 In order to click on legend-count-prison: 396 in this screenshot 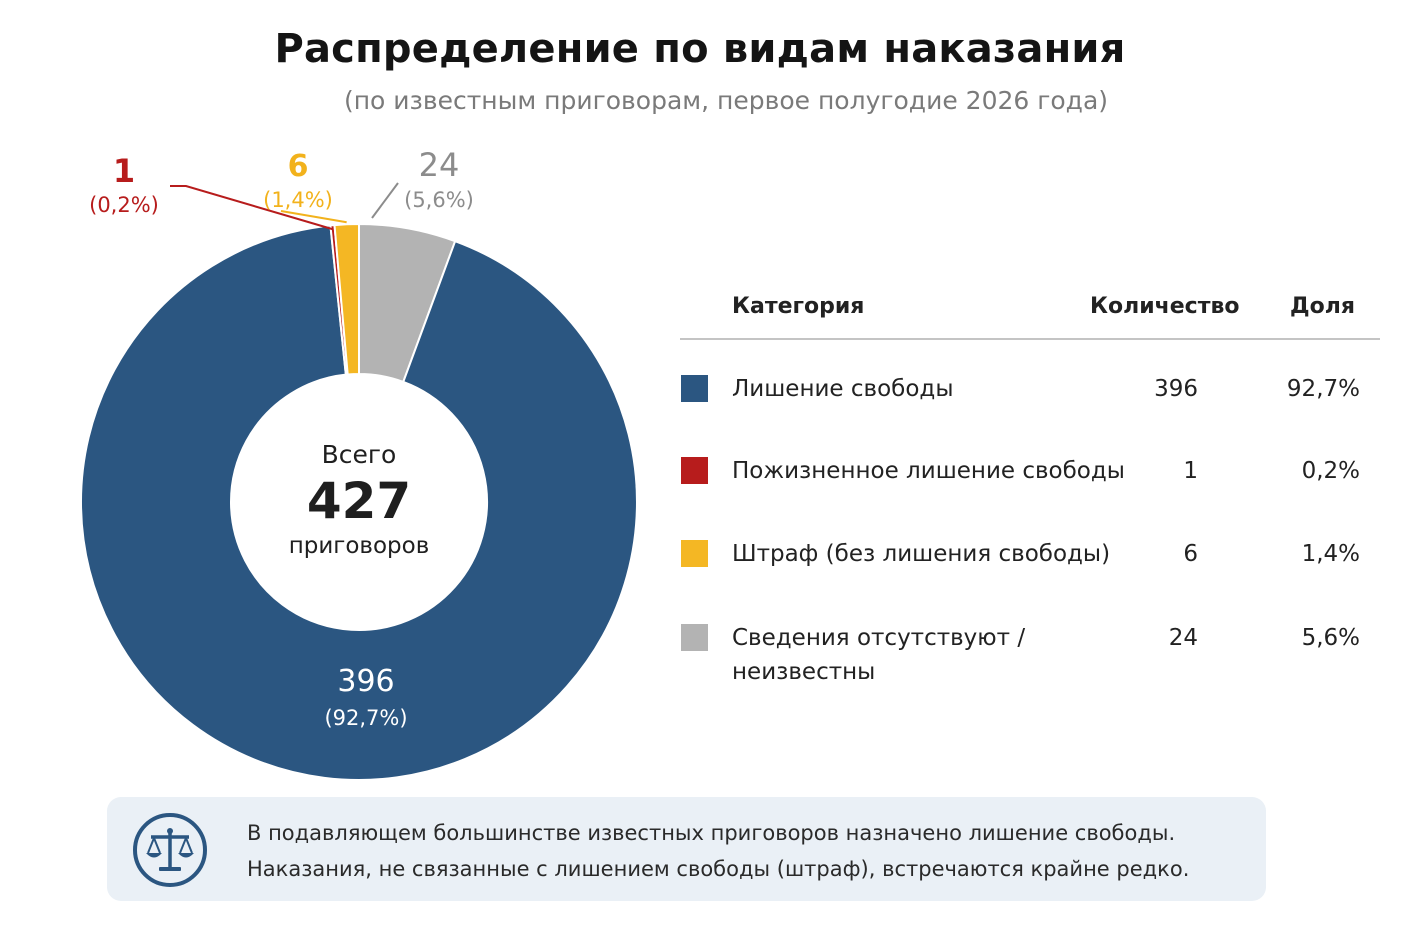, I will do `click(1176, 389)`.